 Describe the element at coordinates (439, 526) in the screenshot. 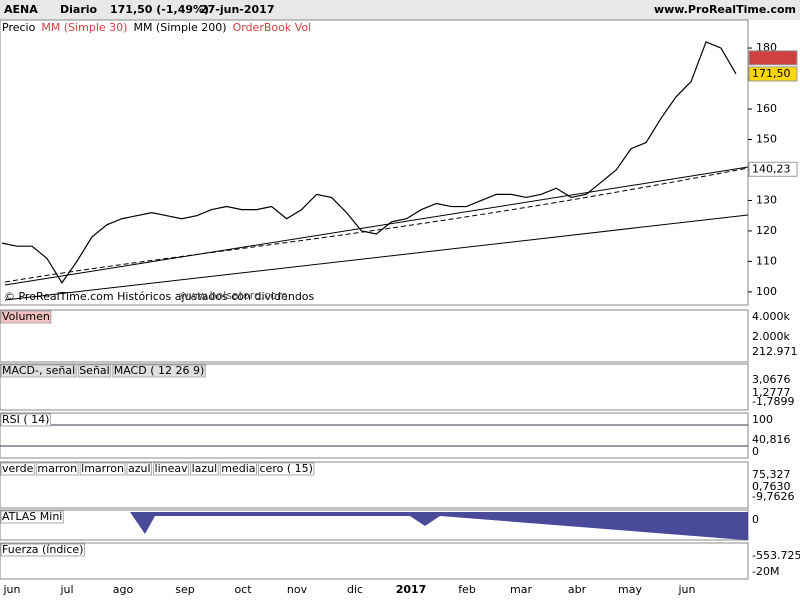

I see `atlas-area` at that location.